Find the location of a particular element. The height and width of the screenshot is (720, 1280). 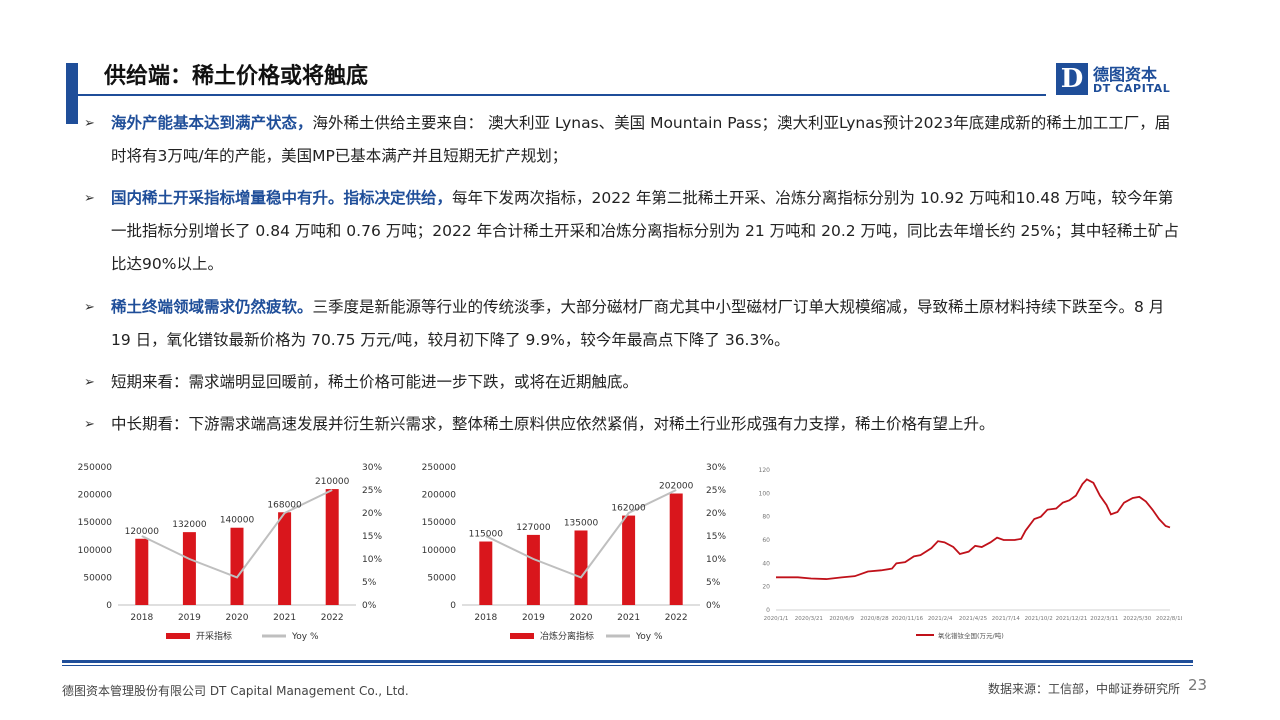

x-tick-label: 2022/3/11 is located at coordinates (1104, 619).